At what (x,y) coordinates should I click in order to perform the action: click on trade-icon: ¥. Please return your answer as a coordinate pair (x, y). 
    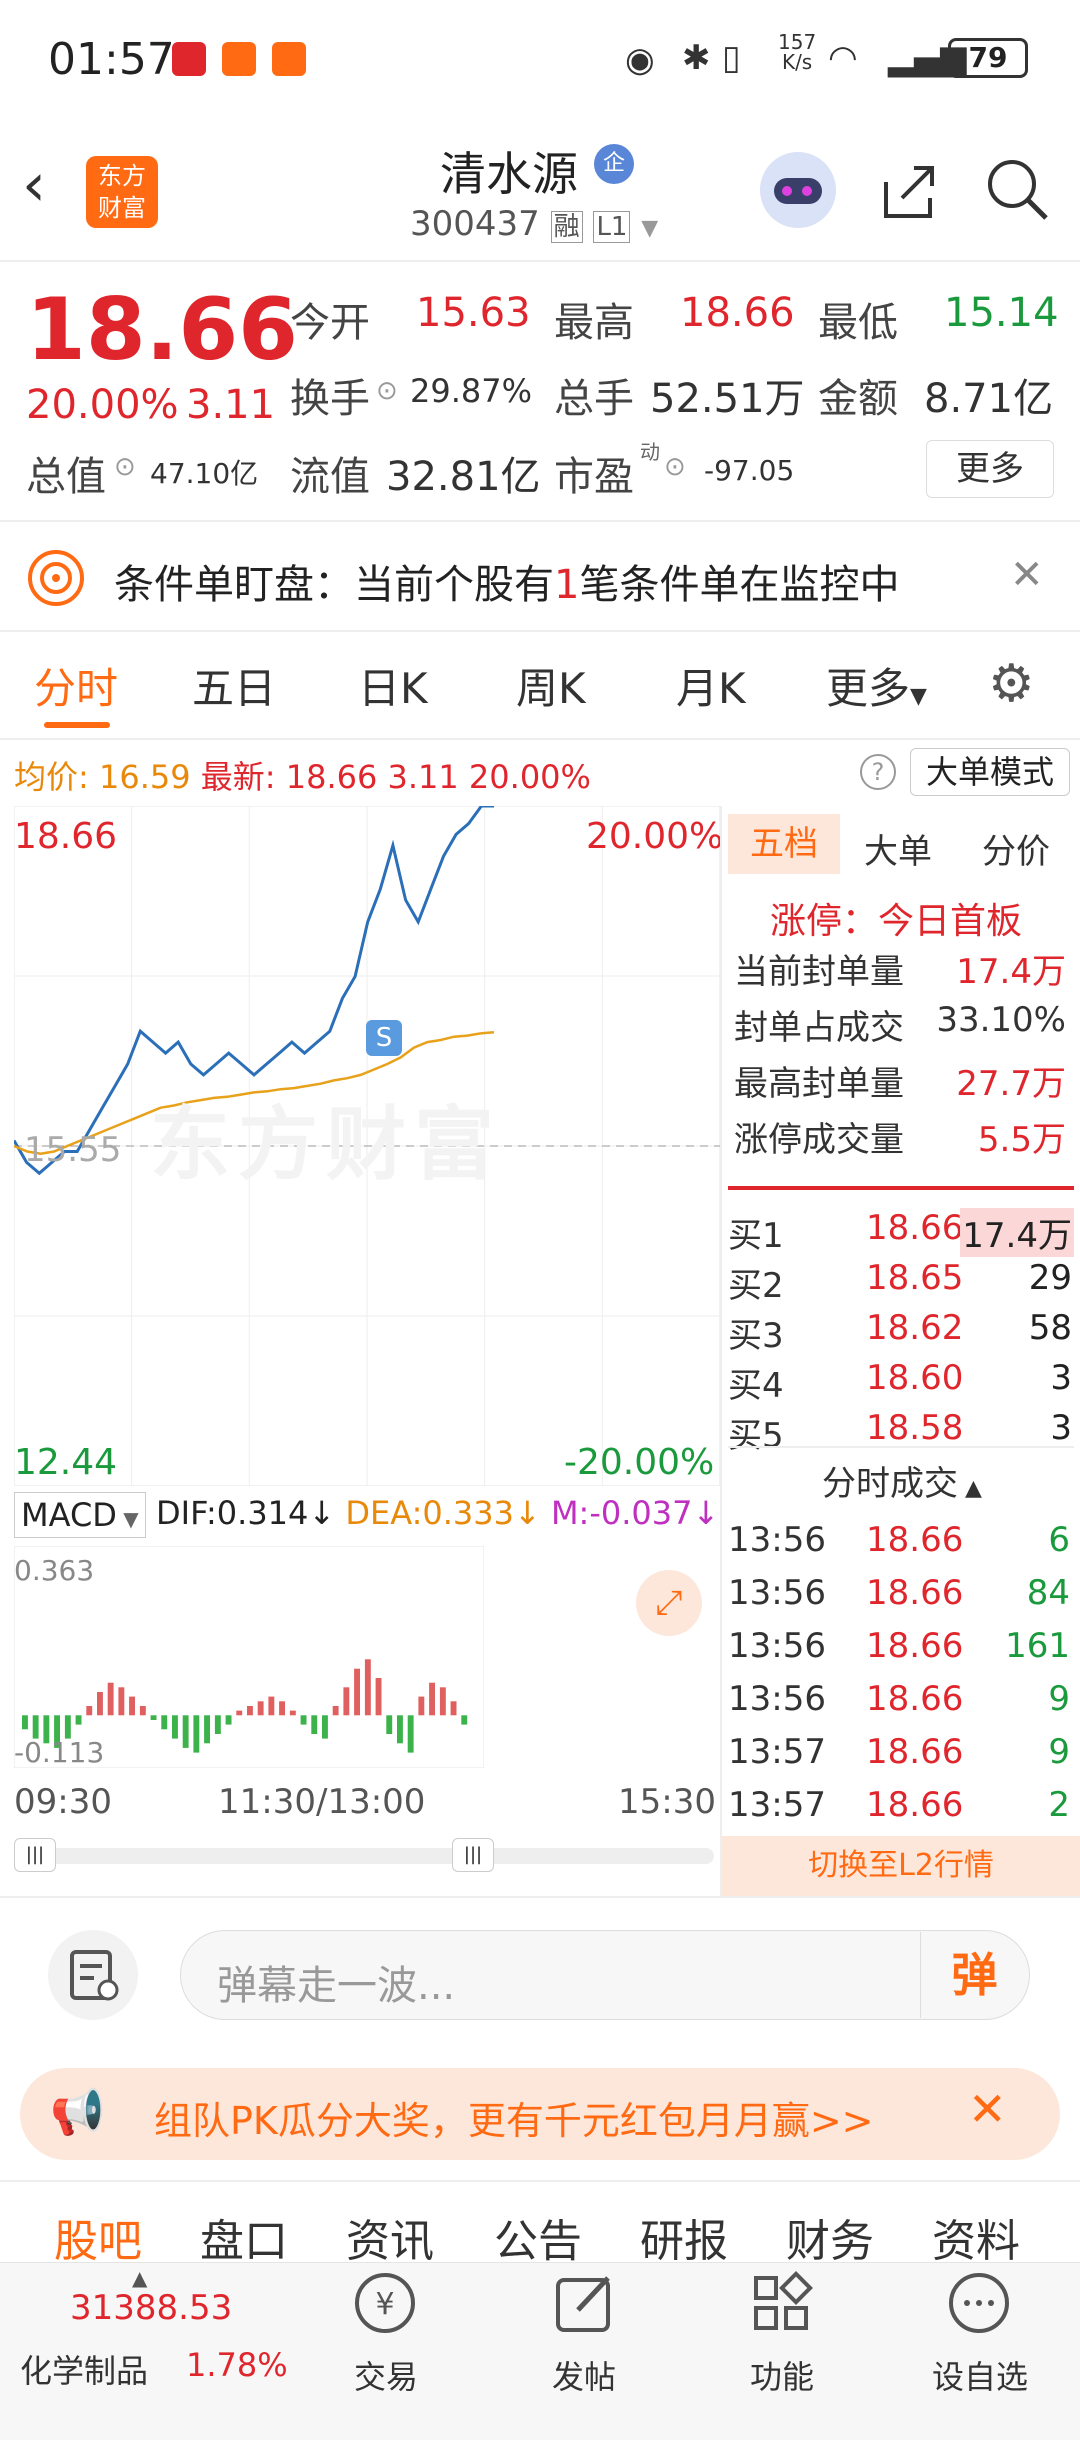
    Looking at the image, I should click on (385, 2303).